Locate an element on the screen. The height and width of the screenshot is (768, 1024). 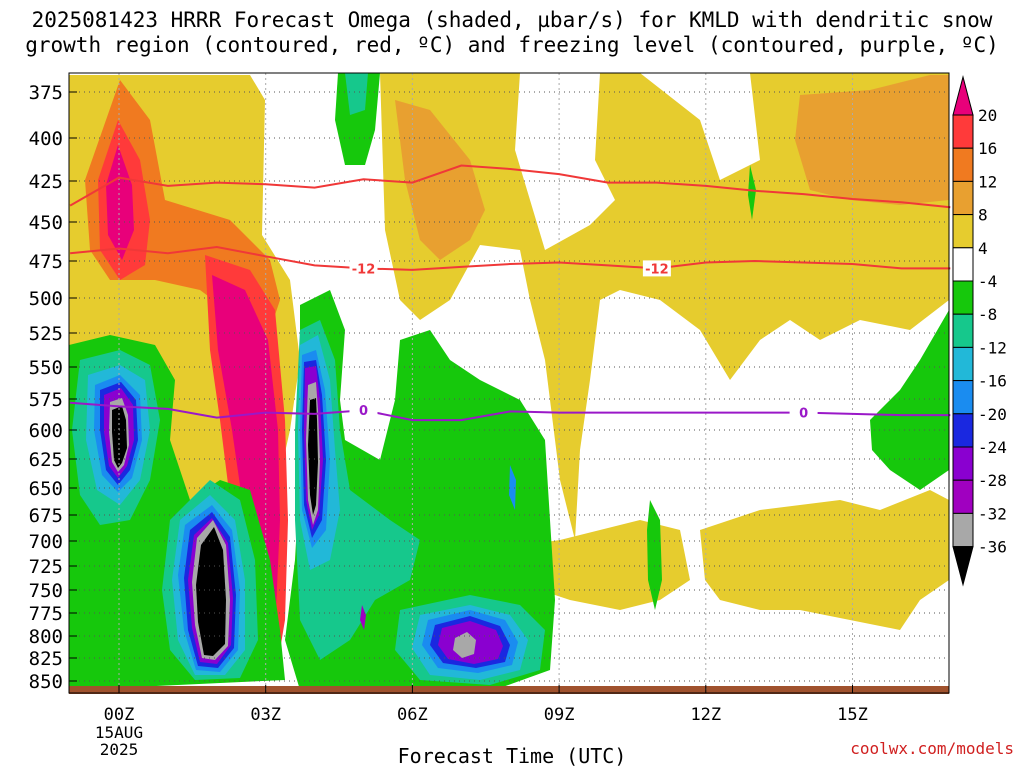
contour-label-layer: -12 -12 0 0 is located at coordinates (583, 341).